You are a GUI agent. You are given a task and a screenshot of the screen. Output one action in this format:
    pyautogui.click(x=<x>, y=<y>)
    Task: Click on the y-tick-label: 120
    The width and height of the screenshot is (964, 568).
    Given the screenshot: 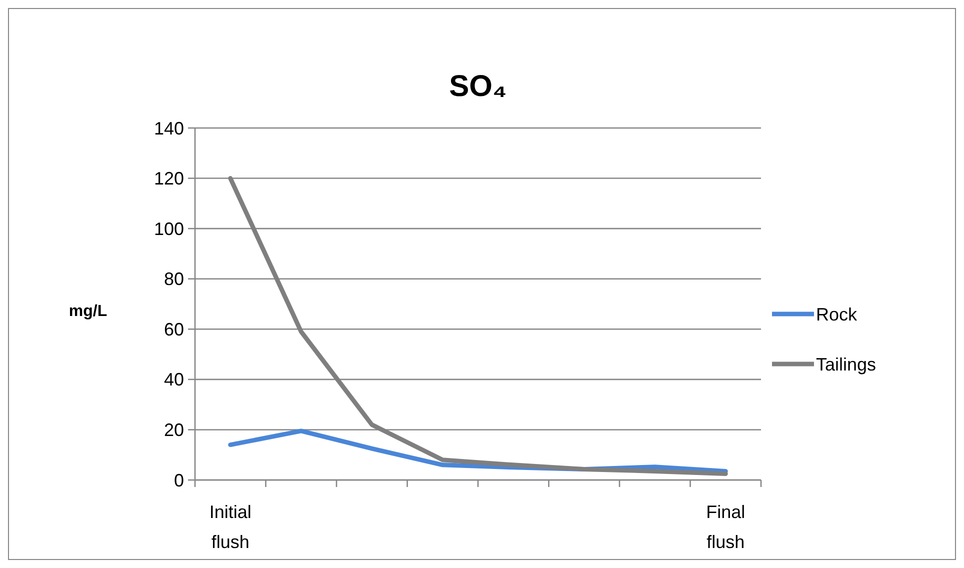 What is the action you would take?
    pyautogui.click(x=169, y=178)
    